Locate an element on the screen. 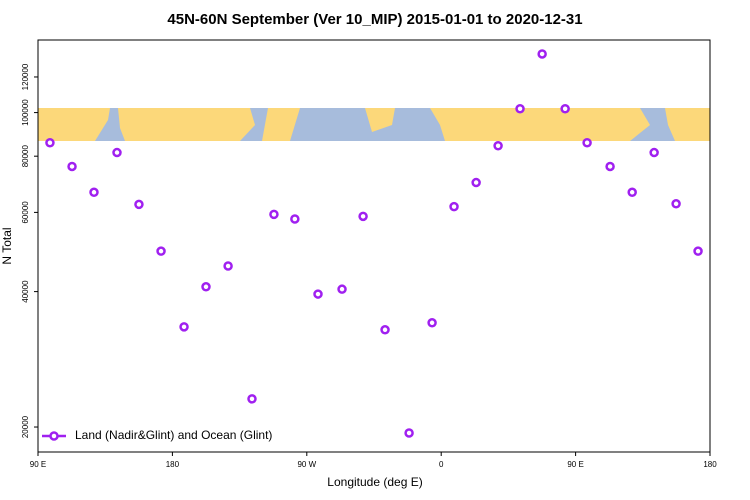 Image resolution: width=750 pixels, height=500 pixels. y-tick-label: 20000 is located at coordinates (25, 426).